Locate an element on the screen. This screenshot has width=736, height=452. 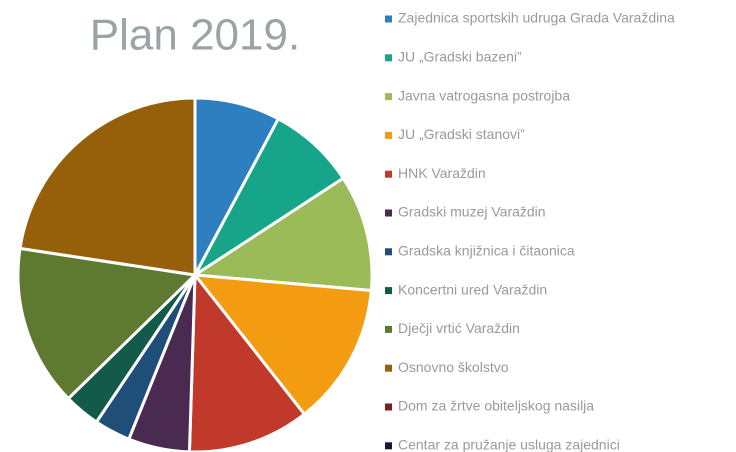
legend-label: Javna vatrogasna postrojba is located at coordinates (484, 95).